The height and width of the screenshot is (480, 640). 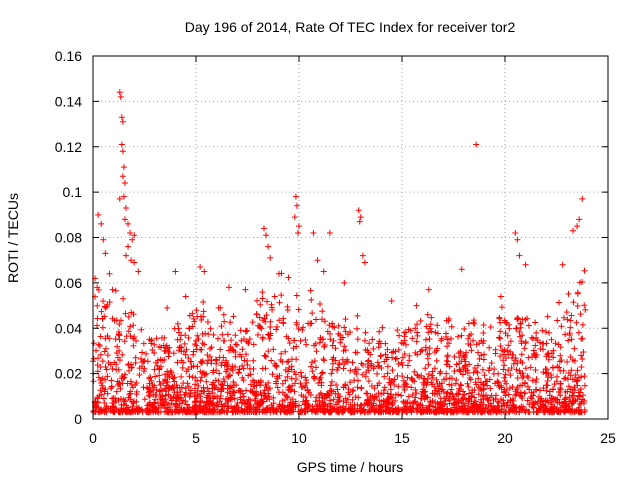 What do you see at coordinates (402, 438) in the screenshot?
I see `x-tick-label: 15` at bounding box center [402, 438].